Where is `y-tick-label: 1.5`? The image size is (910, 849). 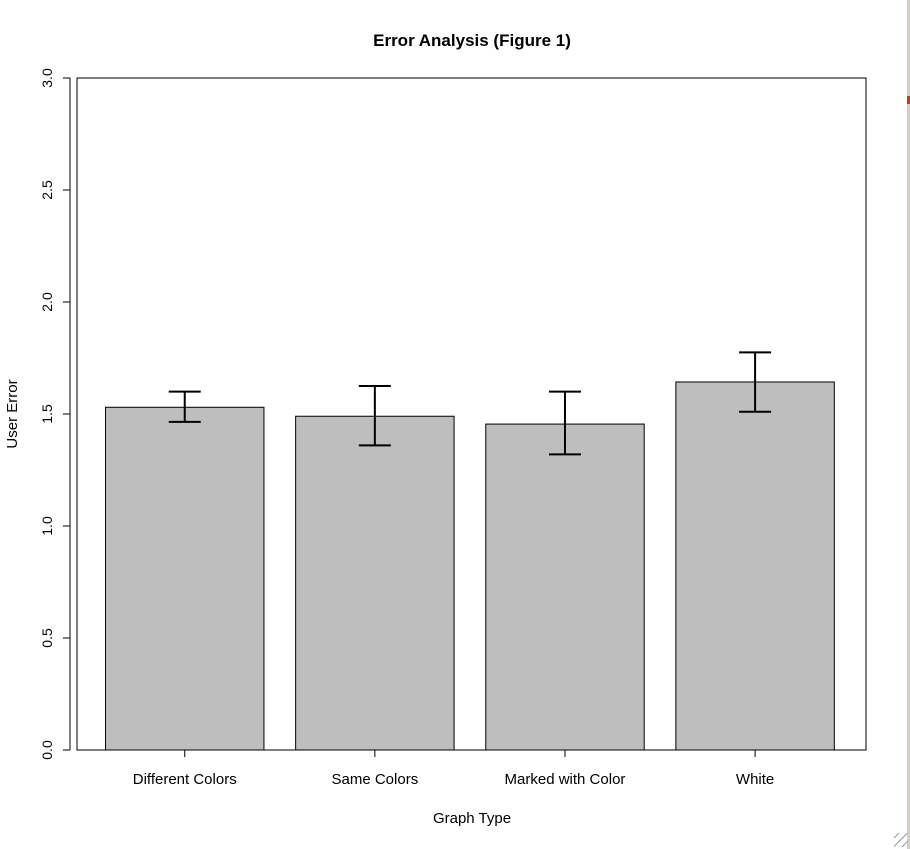
y-tick-label: 1.5 is located at coordinates (47, 414).